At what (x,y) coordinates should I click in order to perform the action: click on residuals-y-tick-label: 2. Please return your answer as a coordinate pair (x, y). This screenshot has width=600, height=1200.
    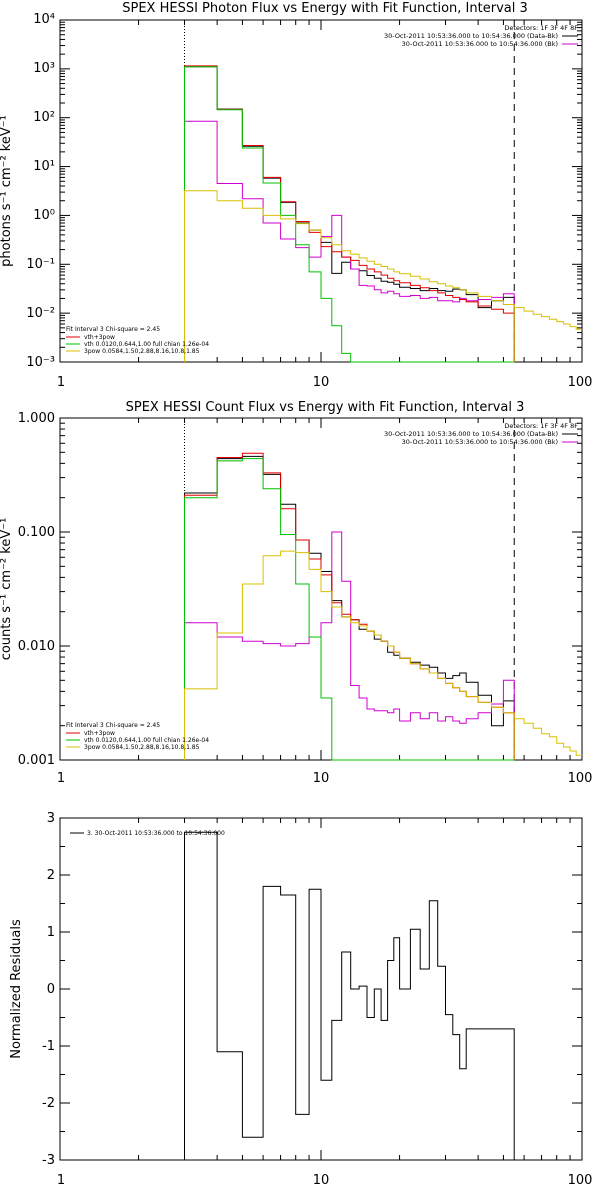
    Looking at the image, I should click on (51, 875).